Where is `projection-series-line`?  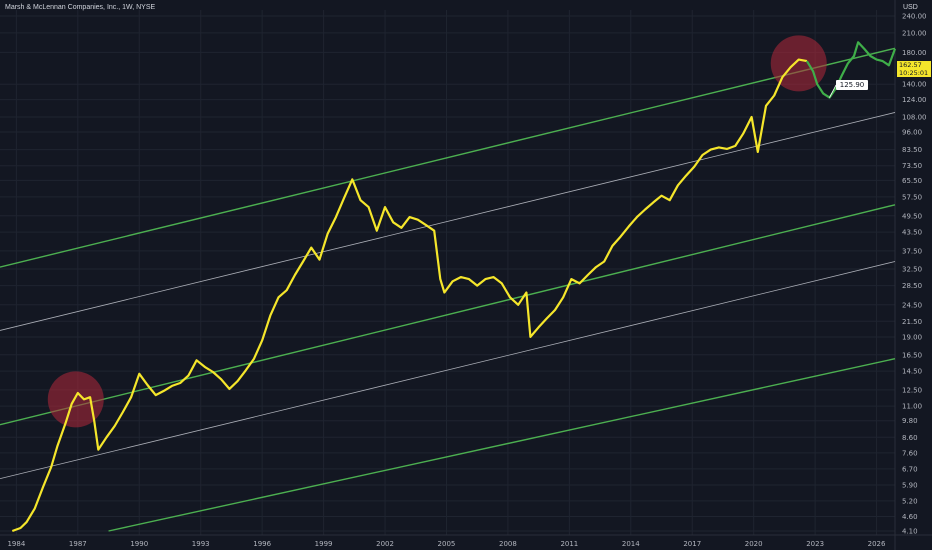
projection-series-line is located at coordinates (851, 70).